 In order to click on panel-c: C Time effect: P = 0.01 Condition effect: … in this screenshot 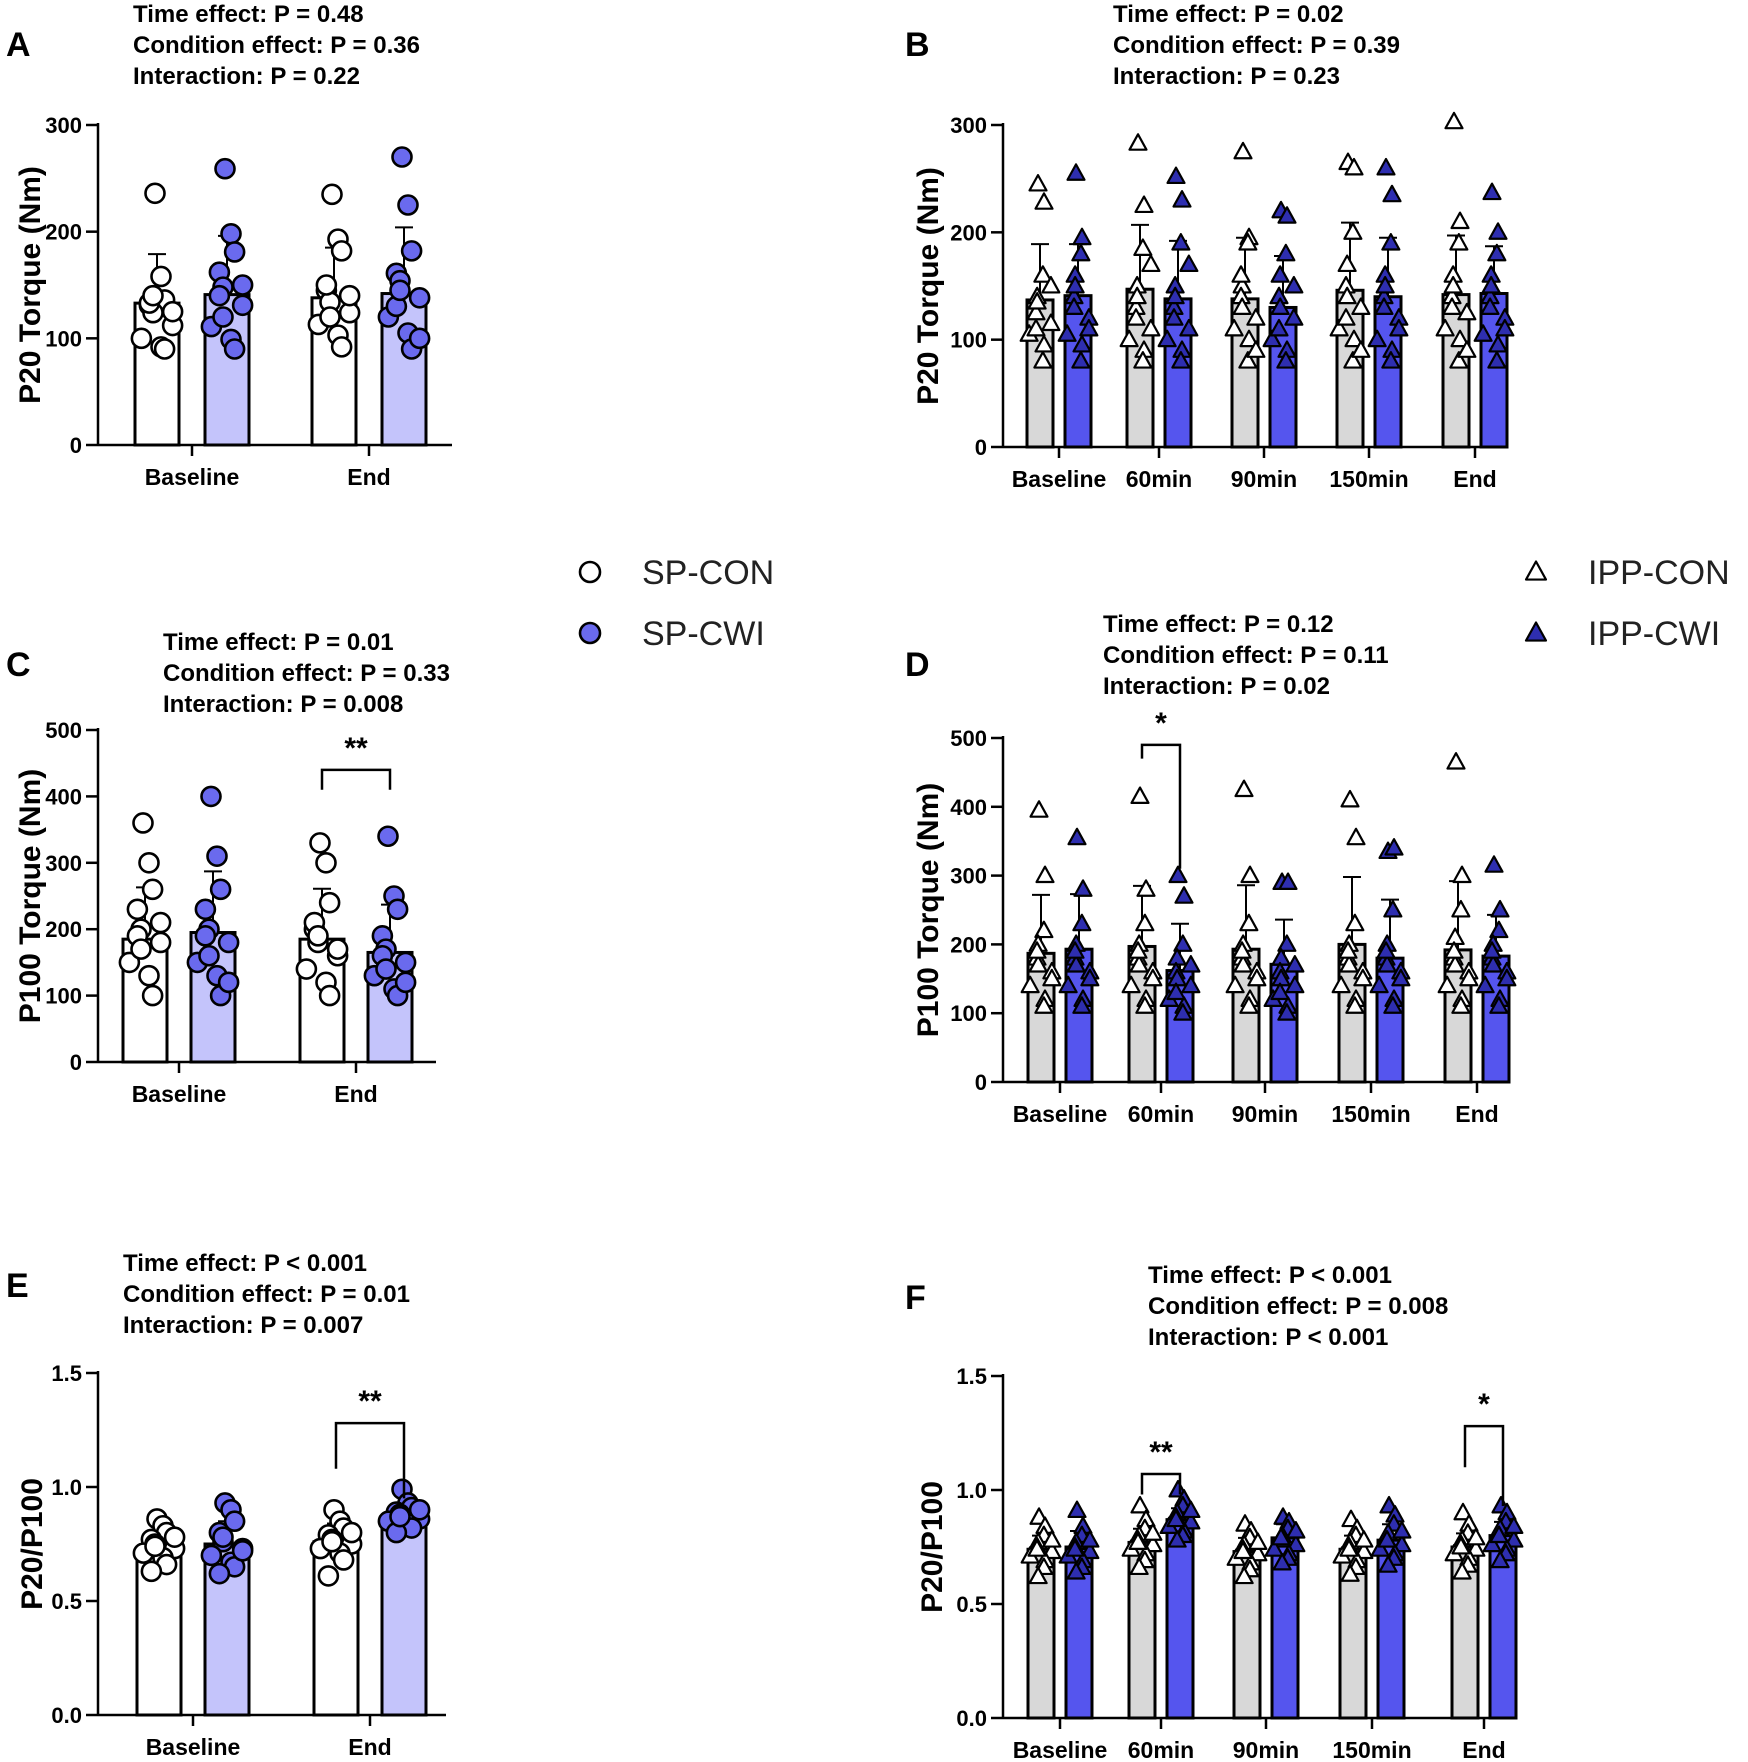, I will do `click(228, 868)`.